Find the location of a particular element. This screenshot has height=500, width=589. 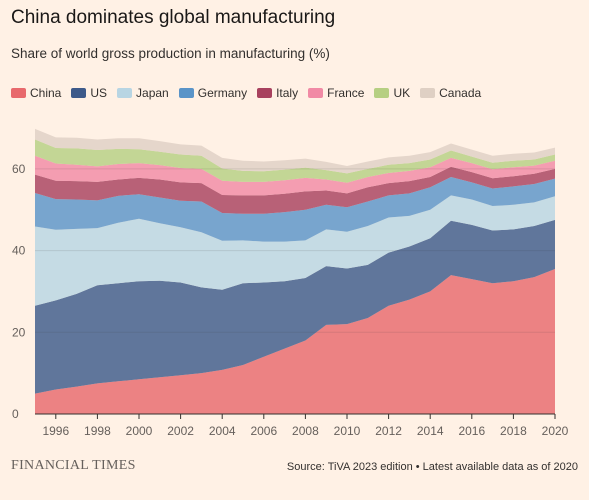

x-tick-label: 1996 is located at coordinates (55, 431).